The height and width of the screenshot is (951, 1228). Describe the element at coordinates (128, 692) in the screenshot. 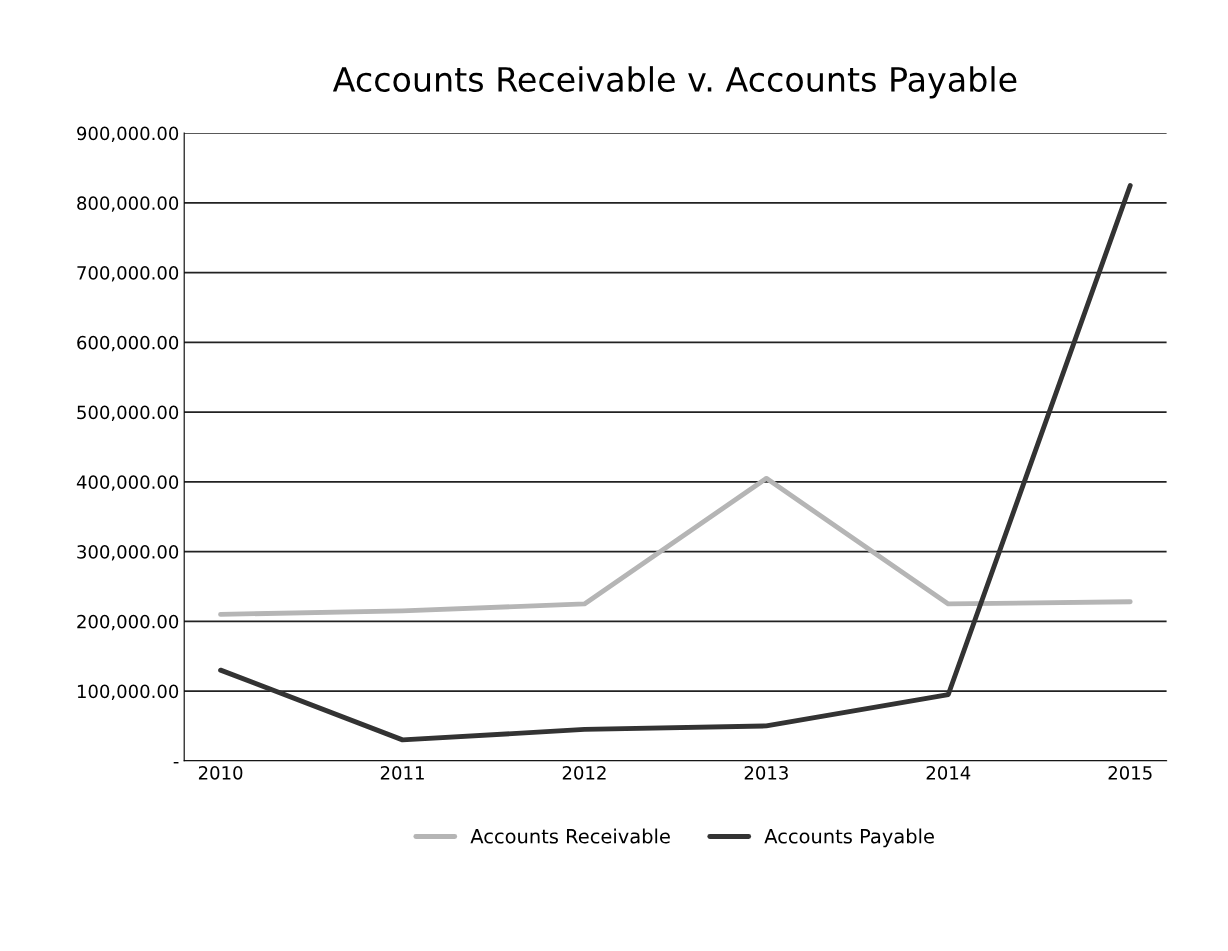

I see `y-tick-label: 100,000.00` at that location.